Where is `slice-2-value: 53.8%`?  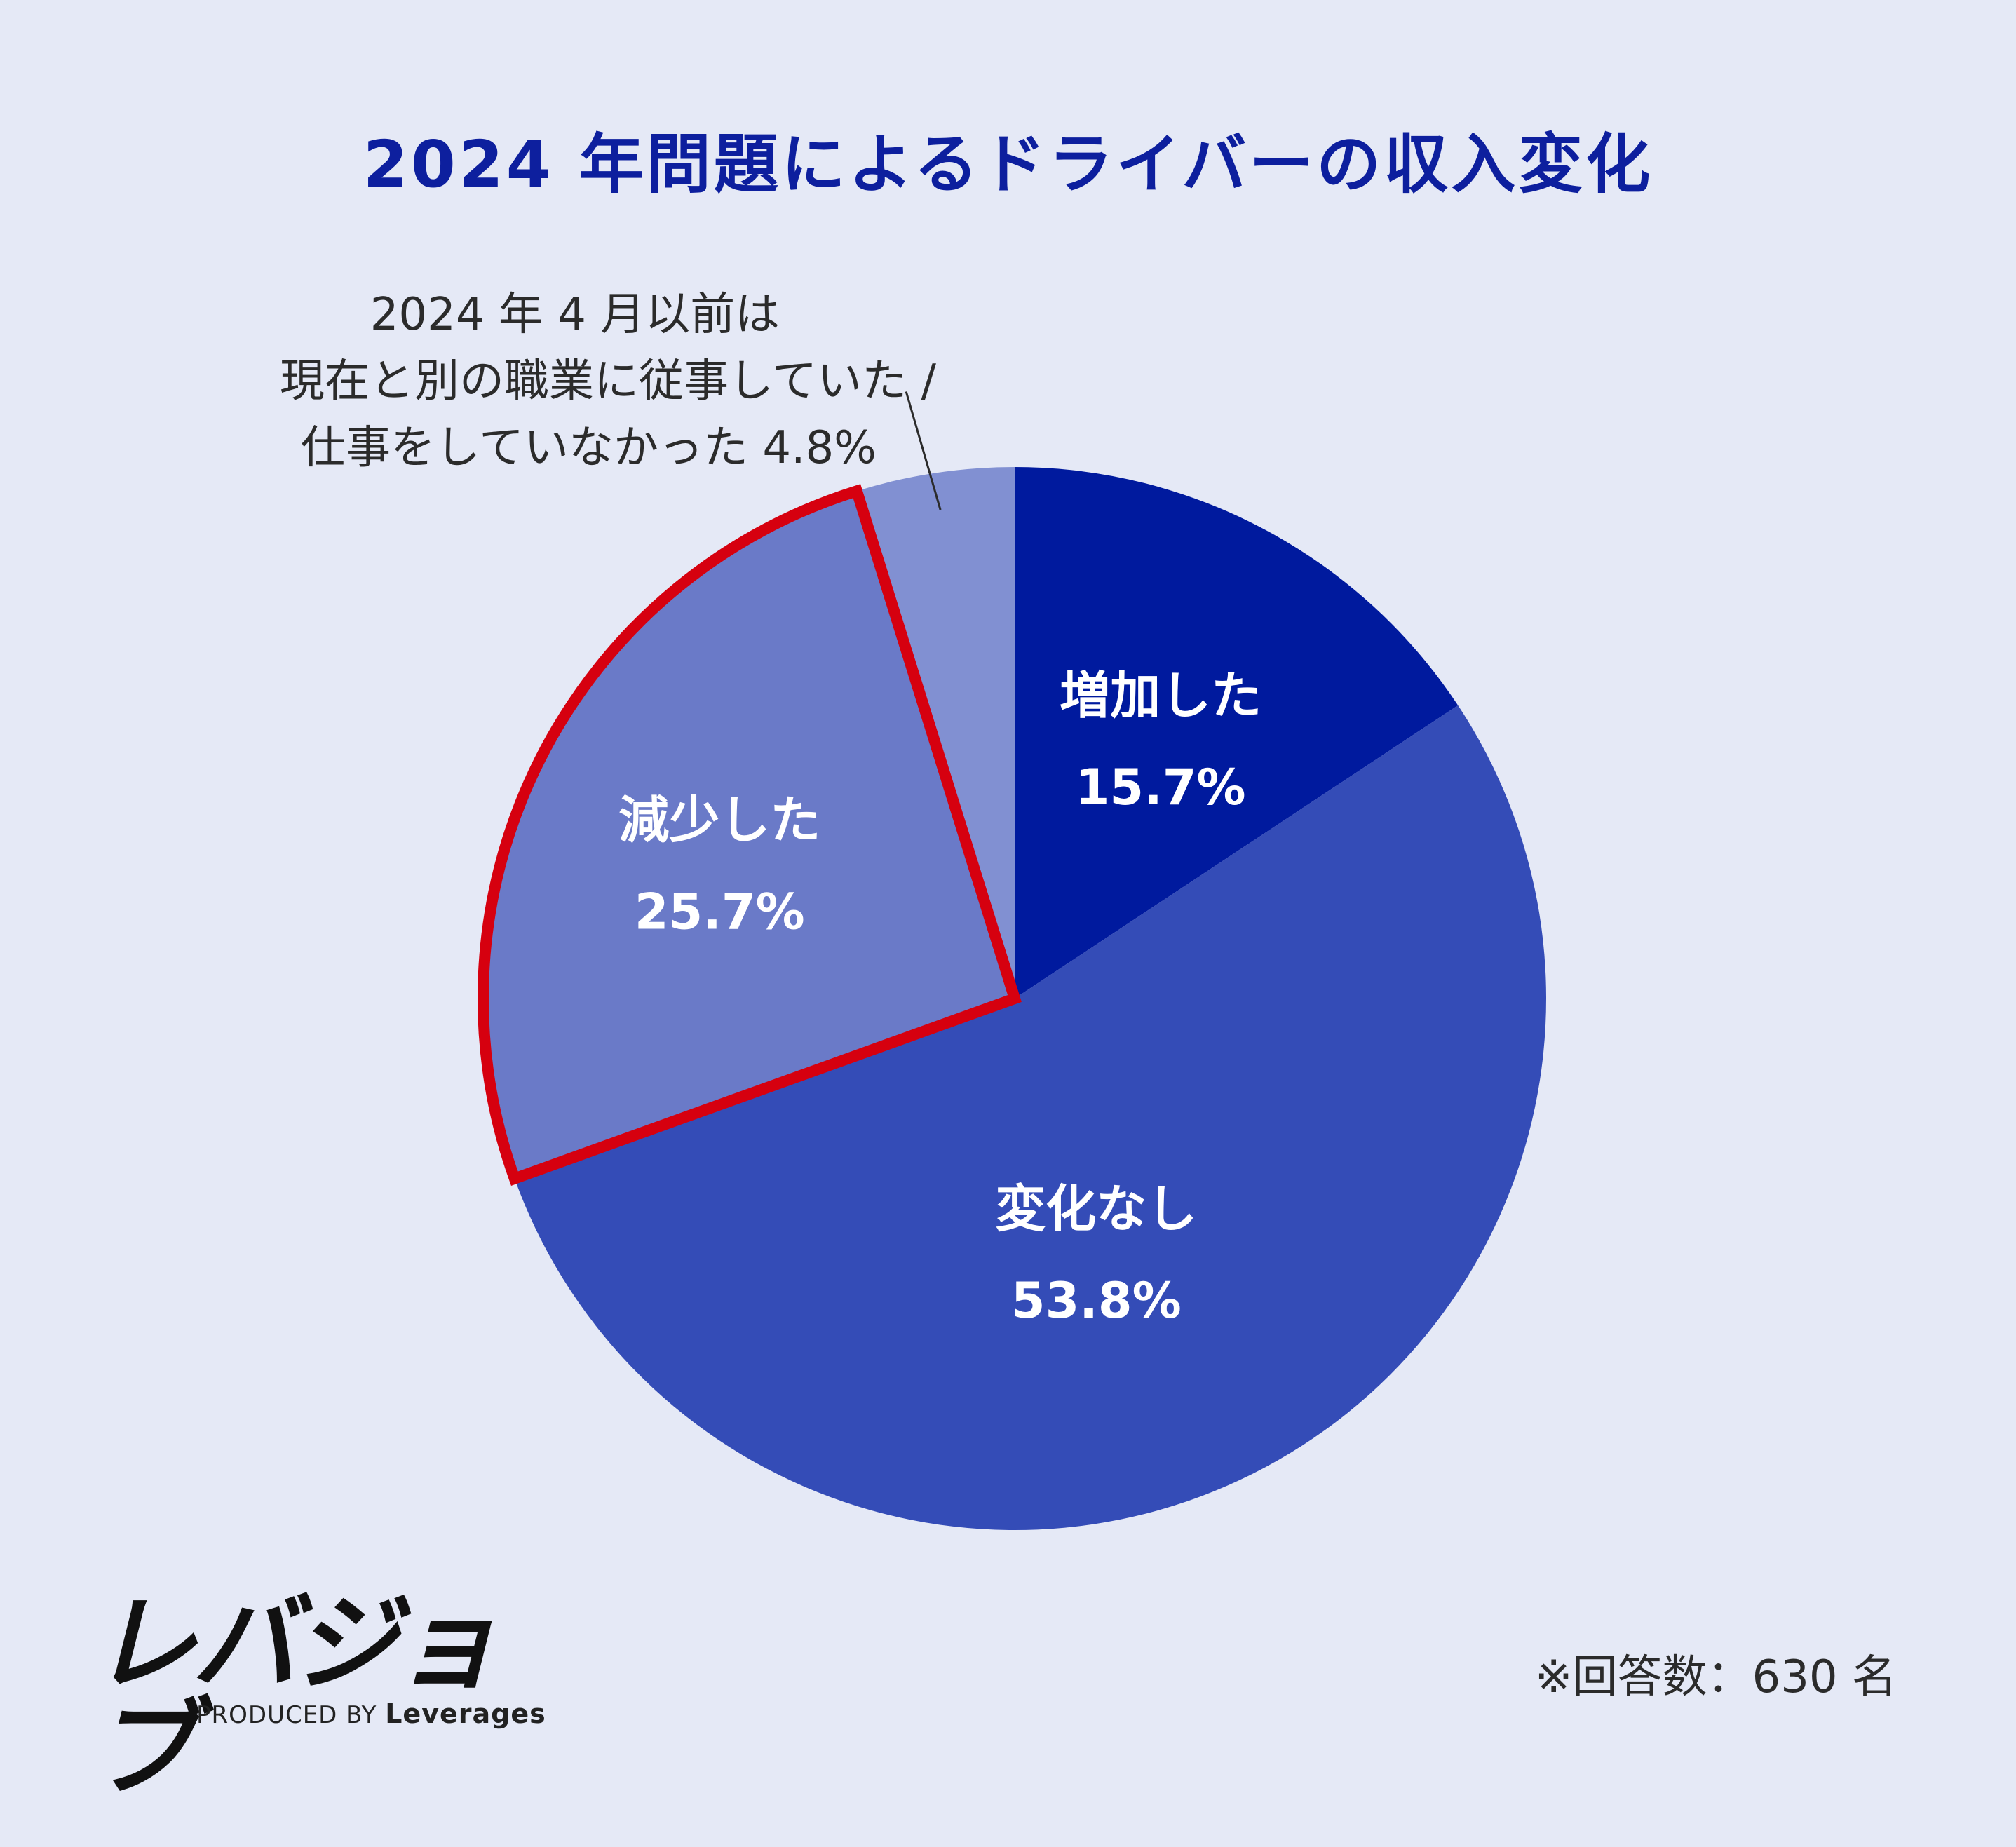 slice-2-value: 53.8% is located at coordinates (1096, 1301).